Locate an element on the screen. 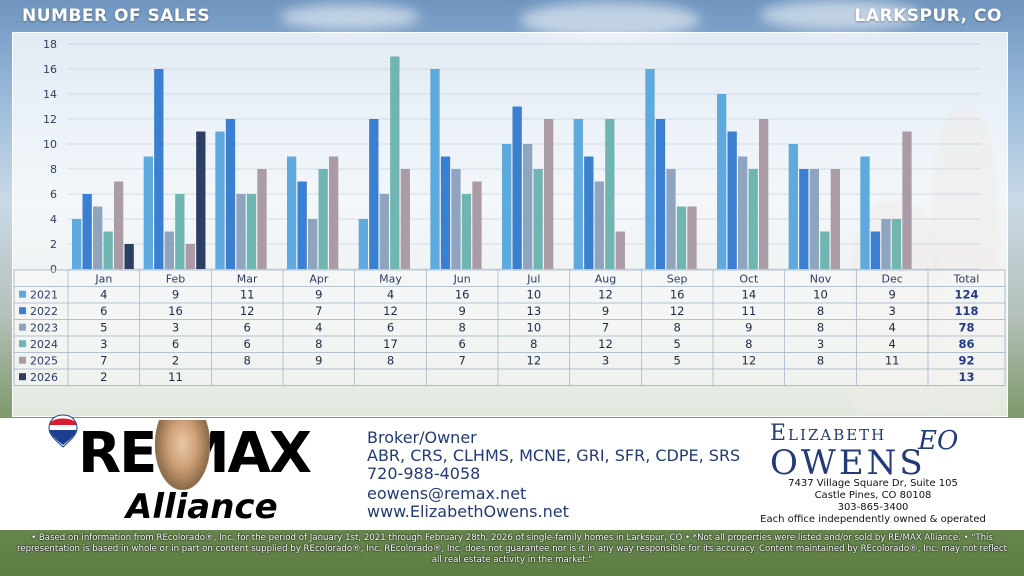 The height and width of the screenshot is (576, 1024). bar-jun-2025 is located at coordinates (477, 225).